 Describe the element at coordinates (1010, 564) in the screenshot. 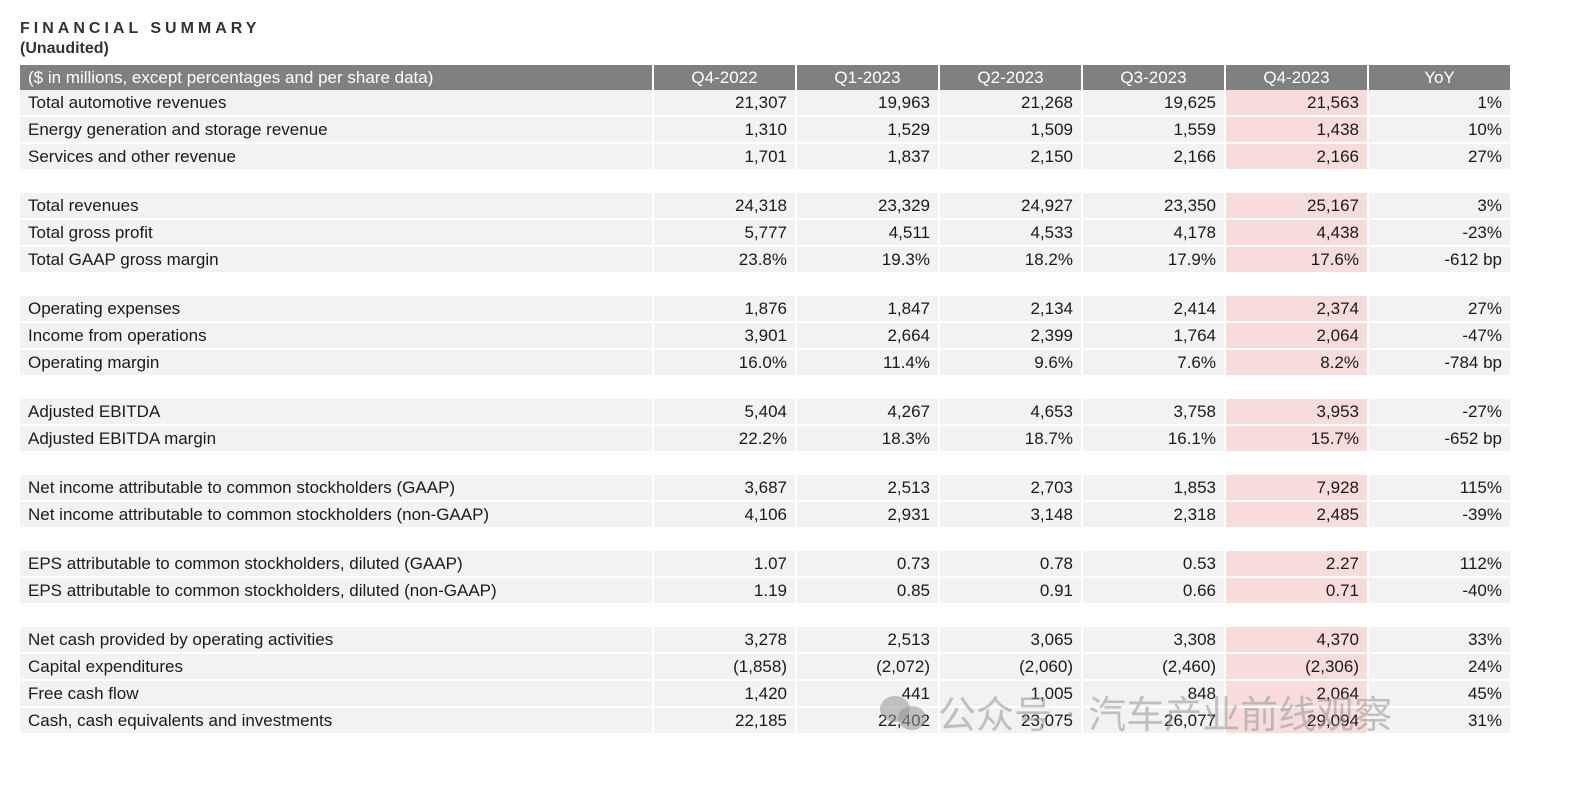

I see `value-cell: 0.78` at that location.